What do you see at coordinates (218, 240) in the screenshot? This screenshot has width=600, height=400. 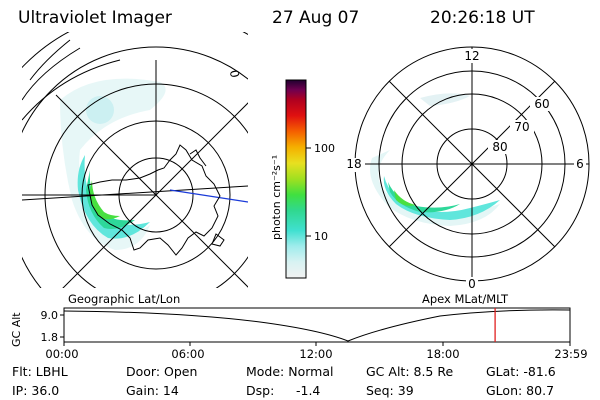 I see `island-outline` at bounding box center [218, 240].